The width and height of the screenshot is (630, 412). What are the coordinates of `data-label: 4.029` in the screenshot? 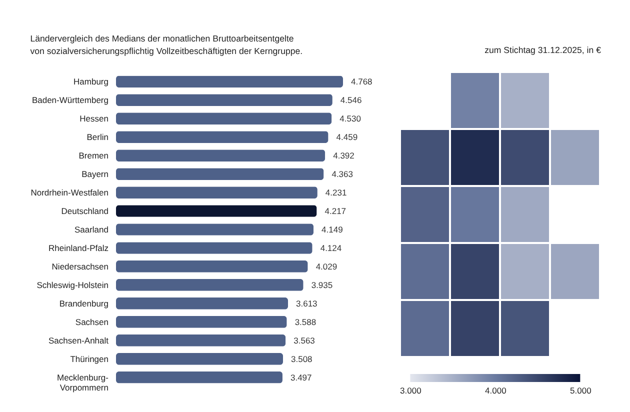 It's located at (327, 266).